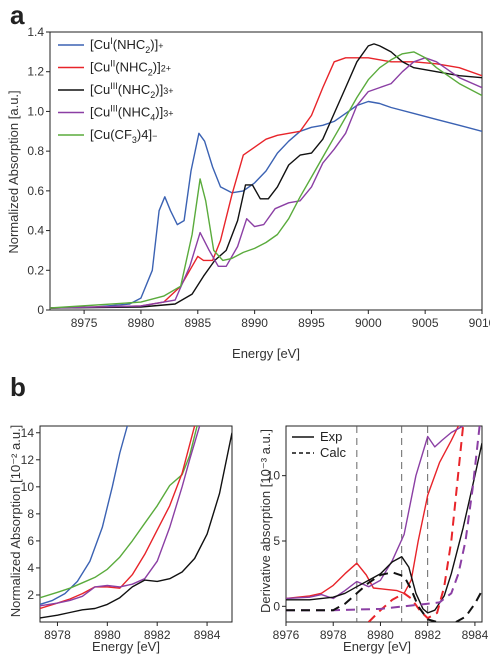 This screenshot has height=661, width=490. I want to click on y-tick-label: 14, so click(28, 433).